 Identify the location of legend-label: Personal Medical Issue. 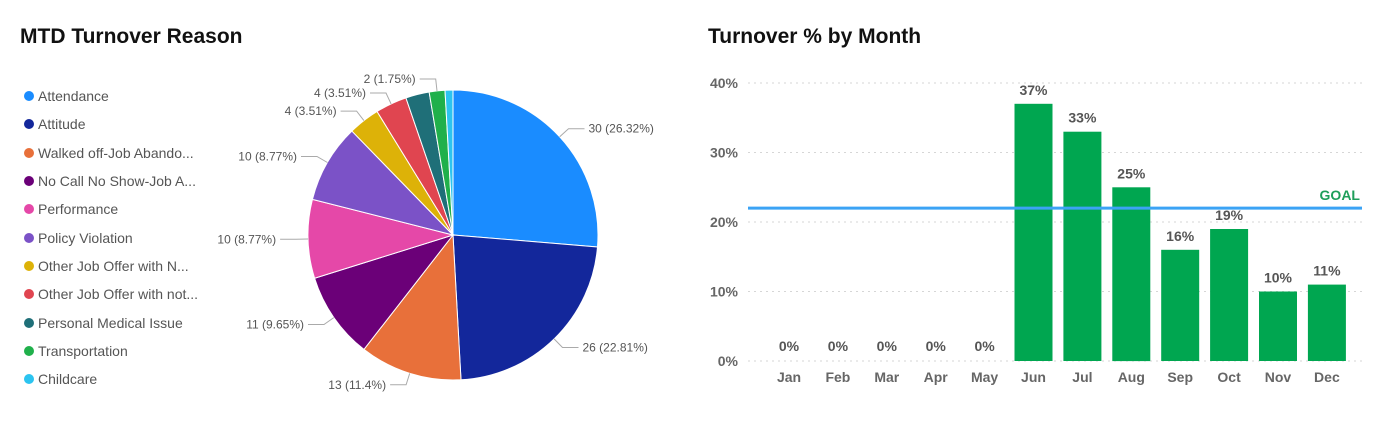
(110, 322).